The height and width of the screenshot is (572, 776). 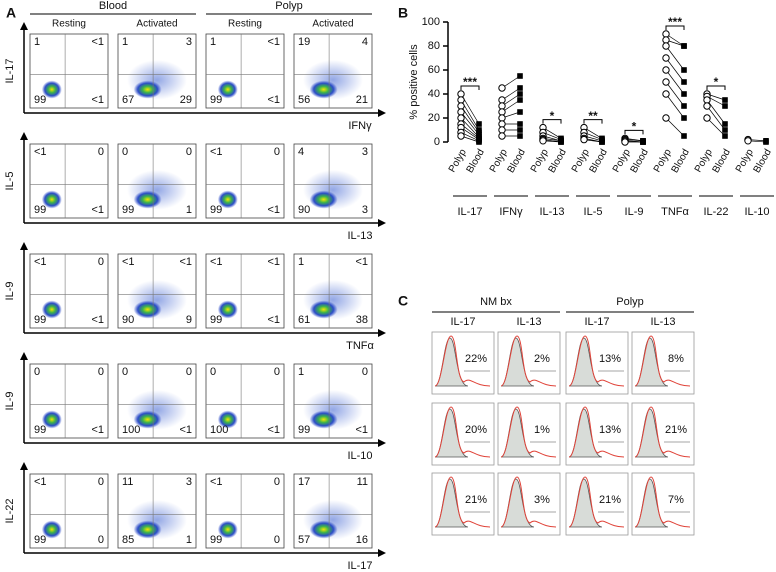 I want to click on x-tick-label: IL-17, so click(x=469, y=212).